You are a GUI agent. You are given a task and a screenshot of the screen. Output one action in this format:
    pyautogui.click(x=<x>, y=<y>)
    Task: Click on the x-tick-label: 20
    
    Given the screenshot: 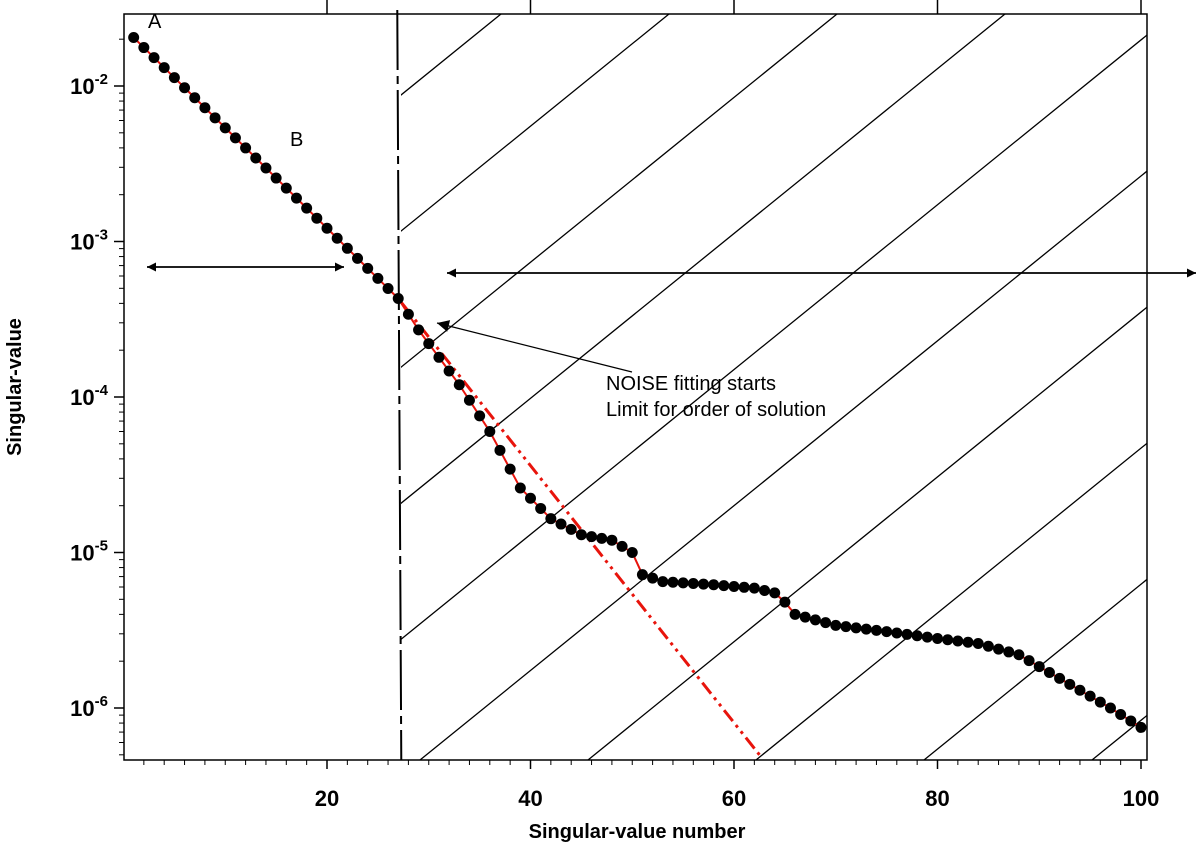 What is the action you would take?
    pyautogui.click(x=327, y=798)
    